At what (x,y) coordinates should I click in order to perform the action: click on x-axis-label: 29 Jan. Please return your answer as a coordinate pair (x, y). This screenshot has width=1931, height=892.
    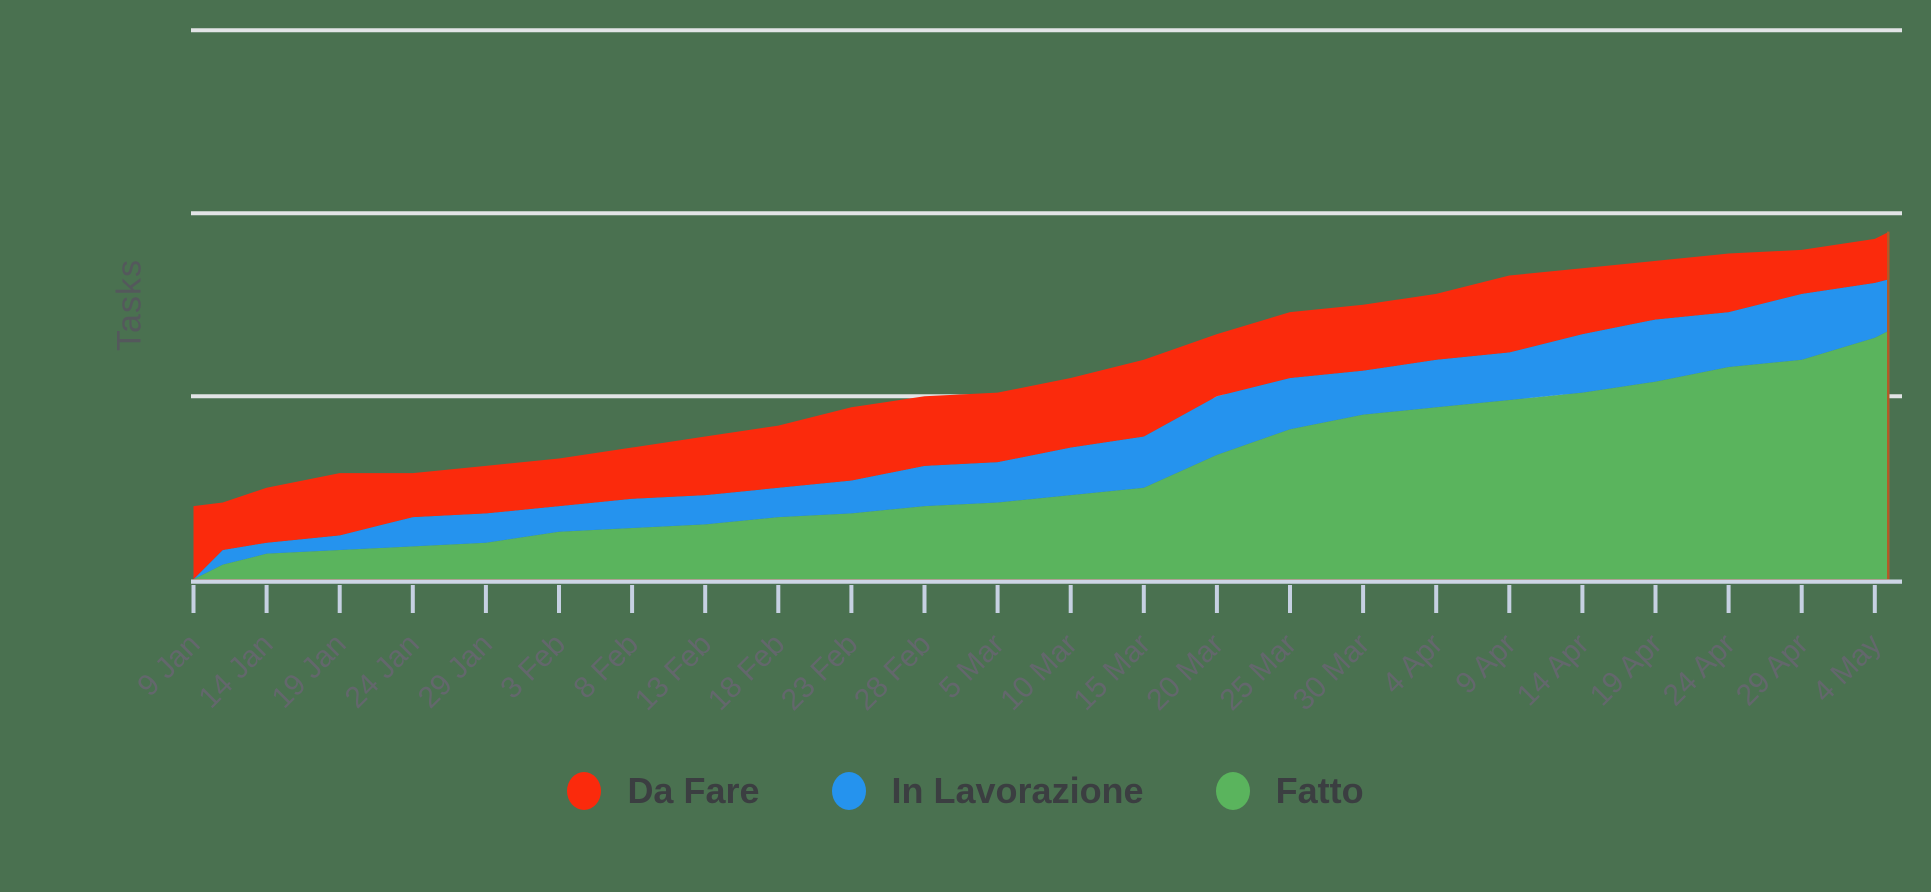
    Looking at the image, I should click on (455, 671).